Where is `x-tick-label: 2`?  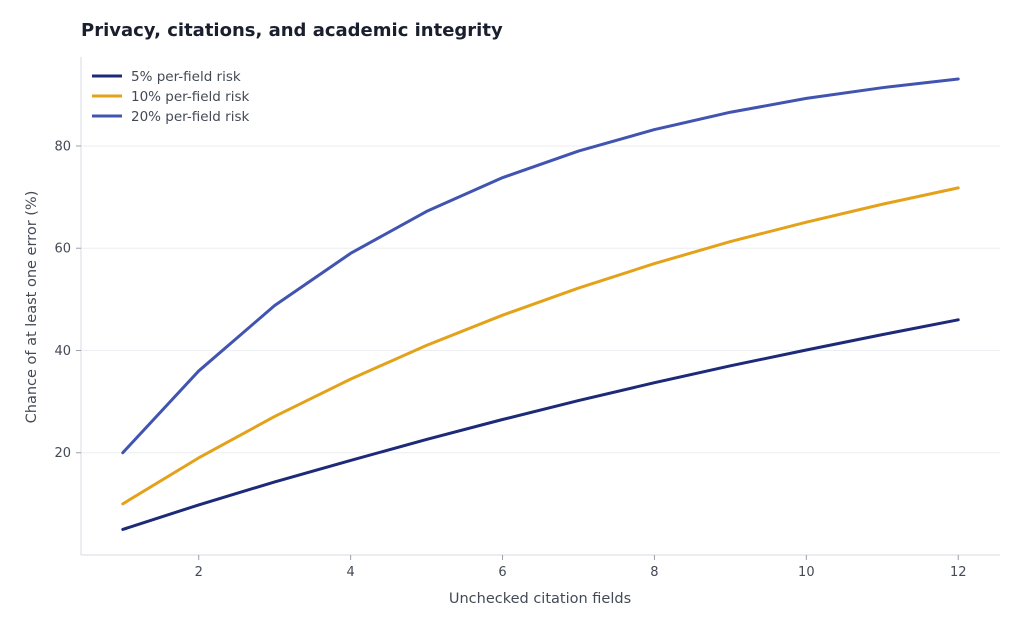 x-tick-label: 2 is located at coordinates (199, 572).